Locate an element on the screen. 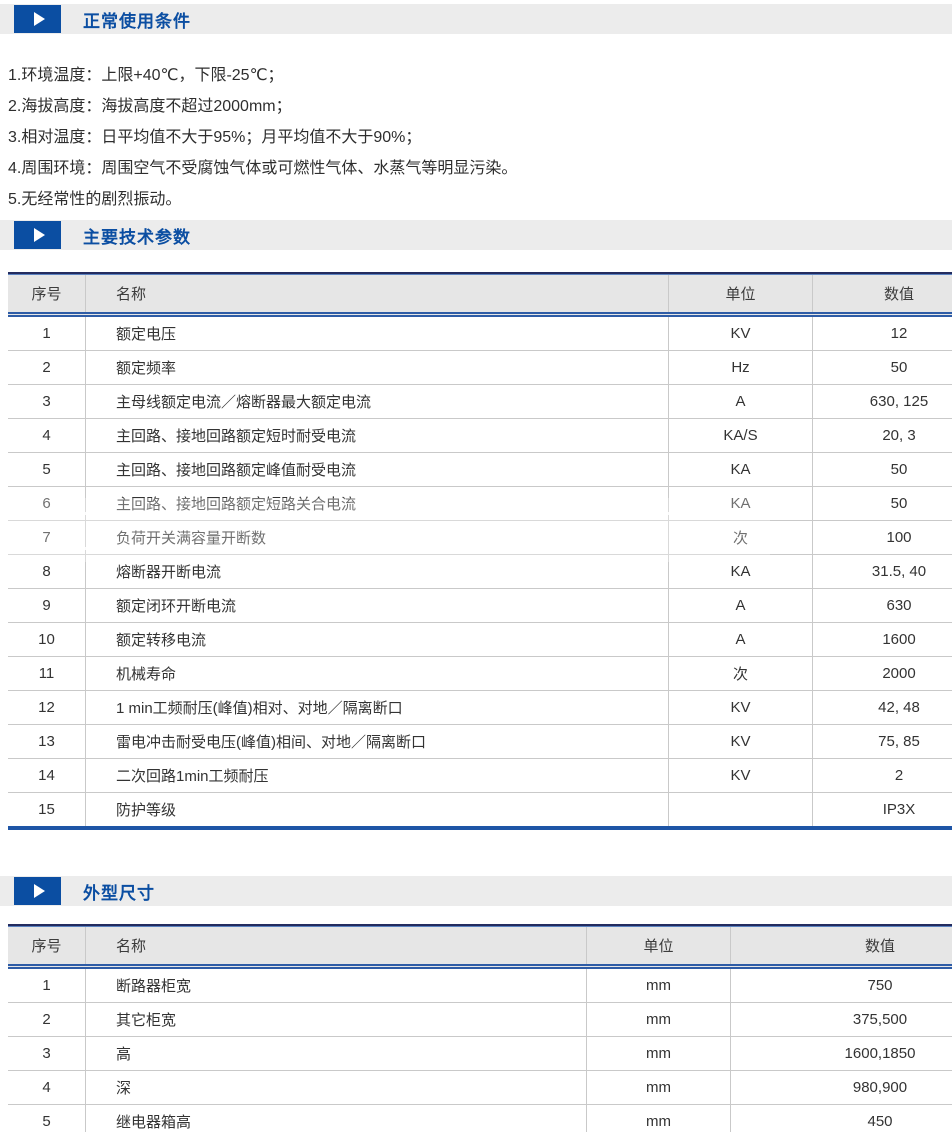  table-row: 3 主母线额定电流／熔断器最大额定电流 A 630, 125 is located at coordinates (480, 401).